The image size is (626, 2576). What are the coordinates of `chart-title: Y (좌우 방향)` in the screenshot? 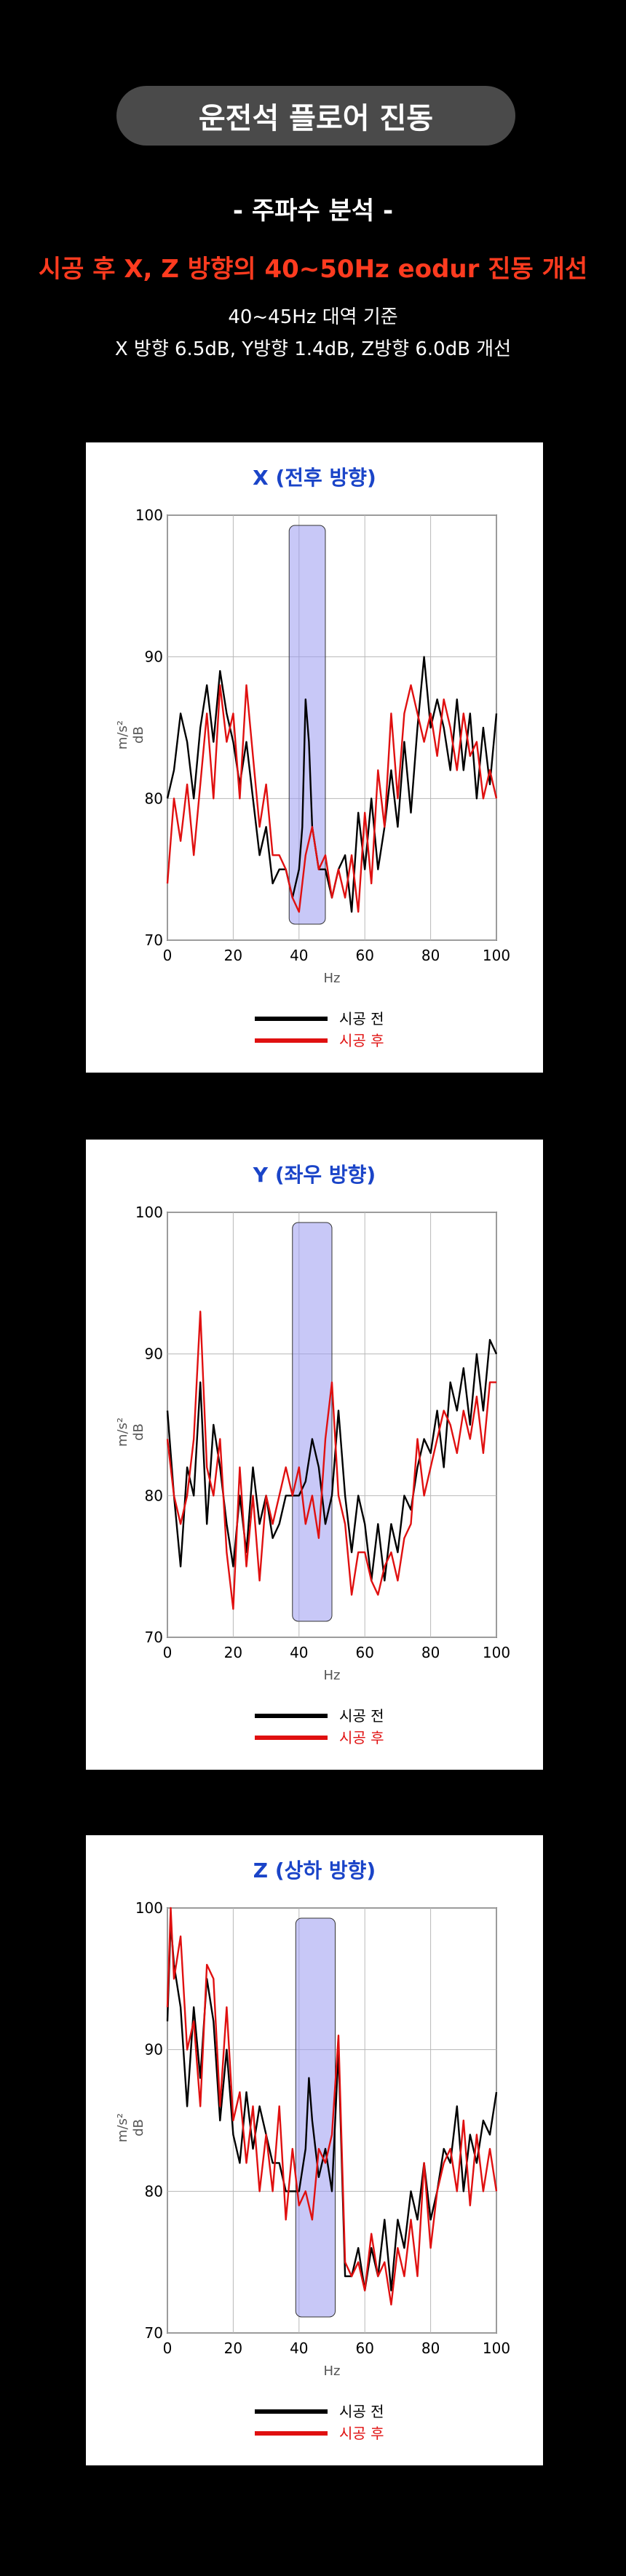 It's located at (314, 1175).